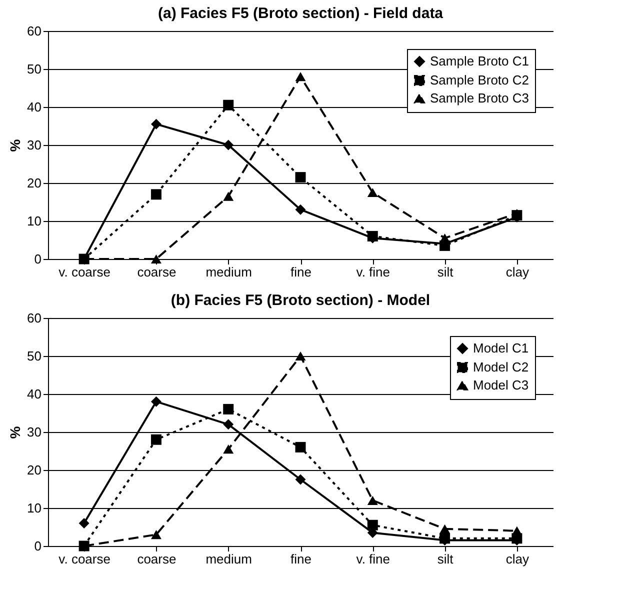 The width and height of the screenshot is (618, 604). I want to click on legend-label: Model C1, so click(501, 348).